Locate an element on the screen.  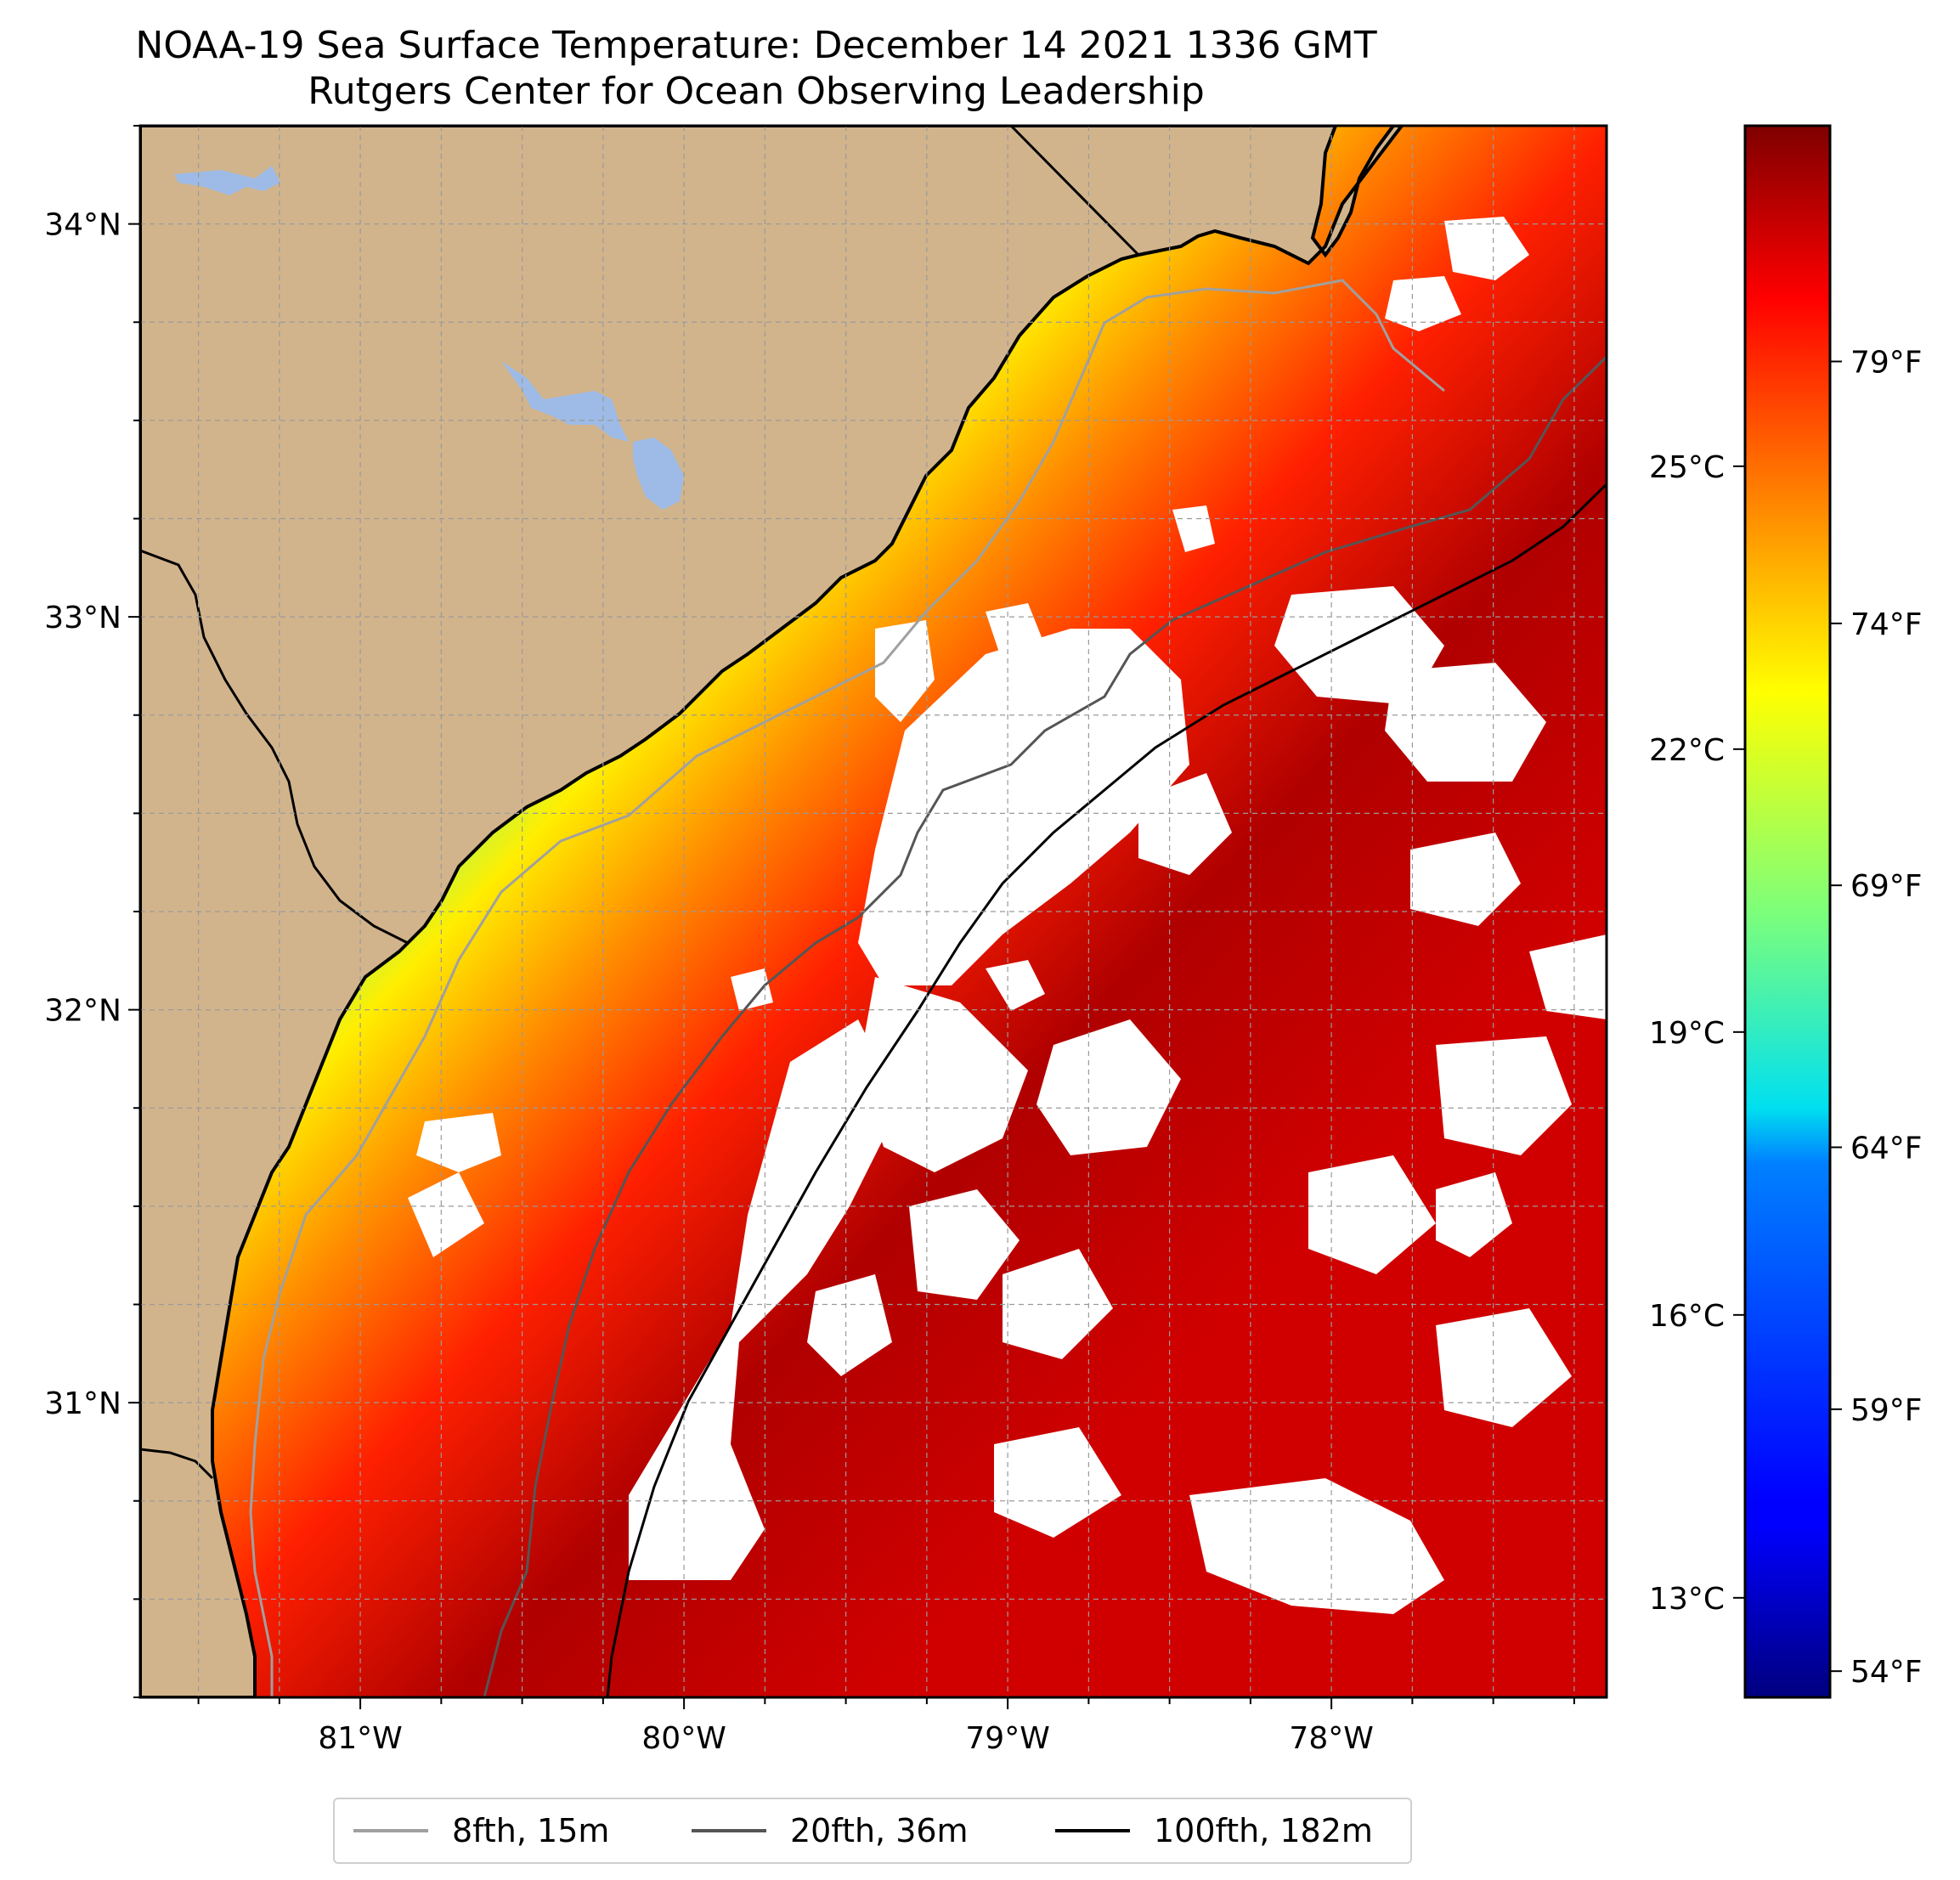
fahrenheit-tick-label: 69°F is located at coordinates (1887, 887).